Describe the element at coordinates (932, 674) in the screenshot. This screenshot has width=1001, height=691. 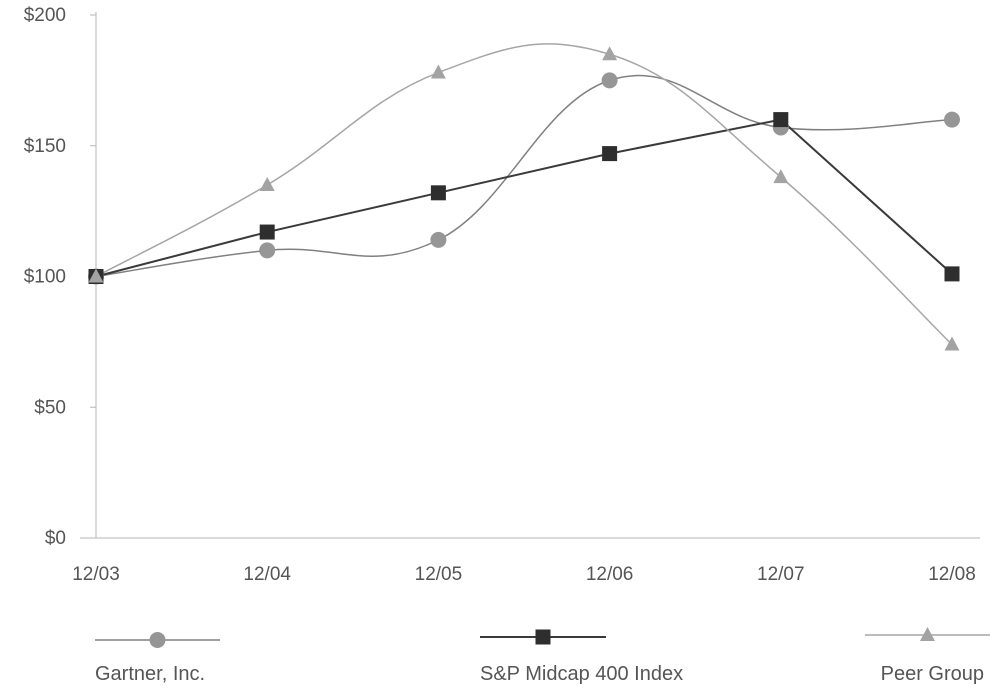
I see `legend-label-peer-group: Peer Group` at that location.